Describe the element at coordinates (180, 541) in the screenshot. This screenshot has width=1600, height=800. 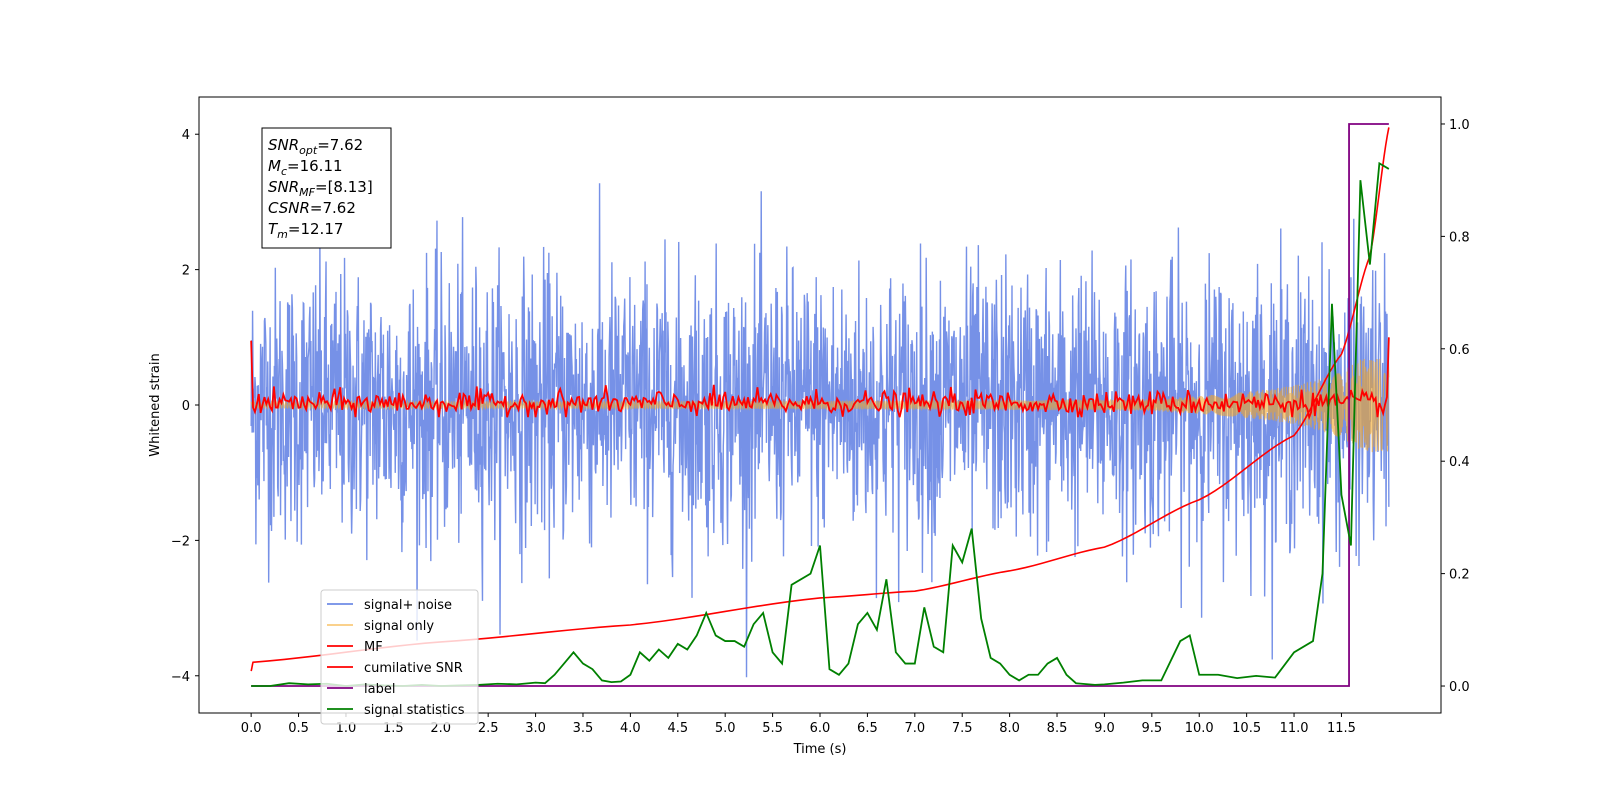
I see `y-left-tick-label: −2` at that location.